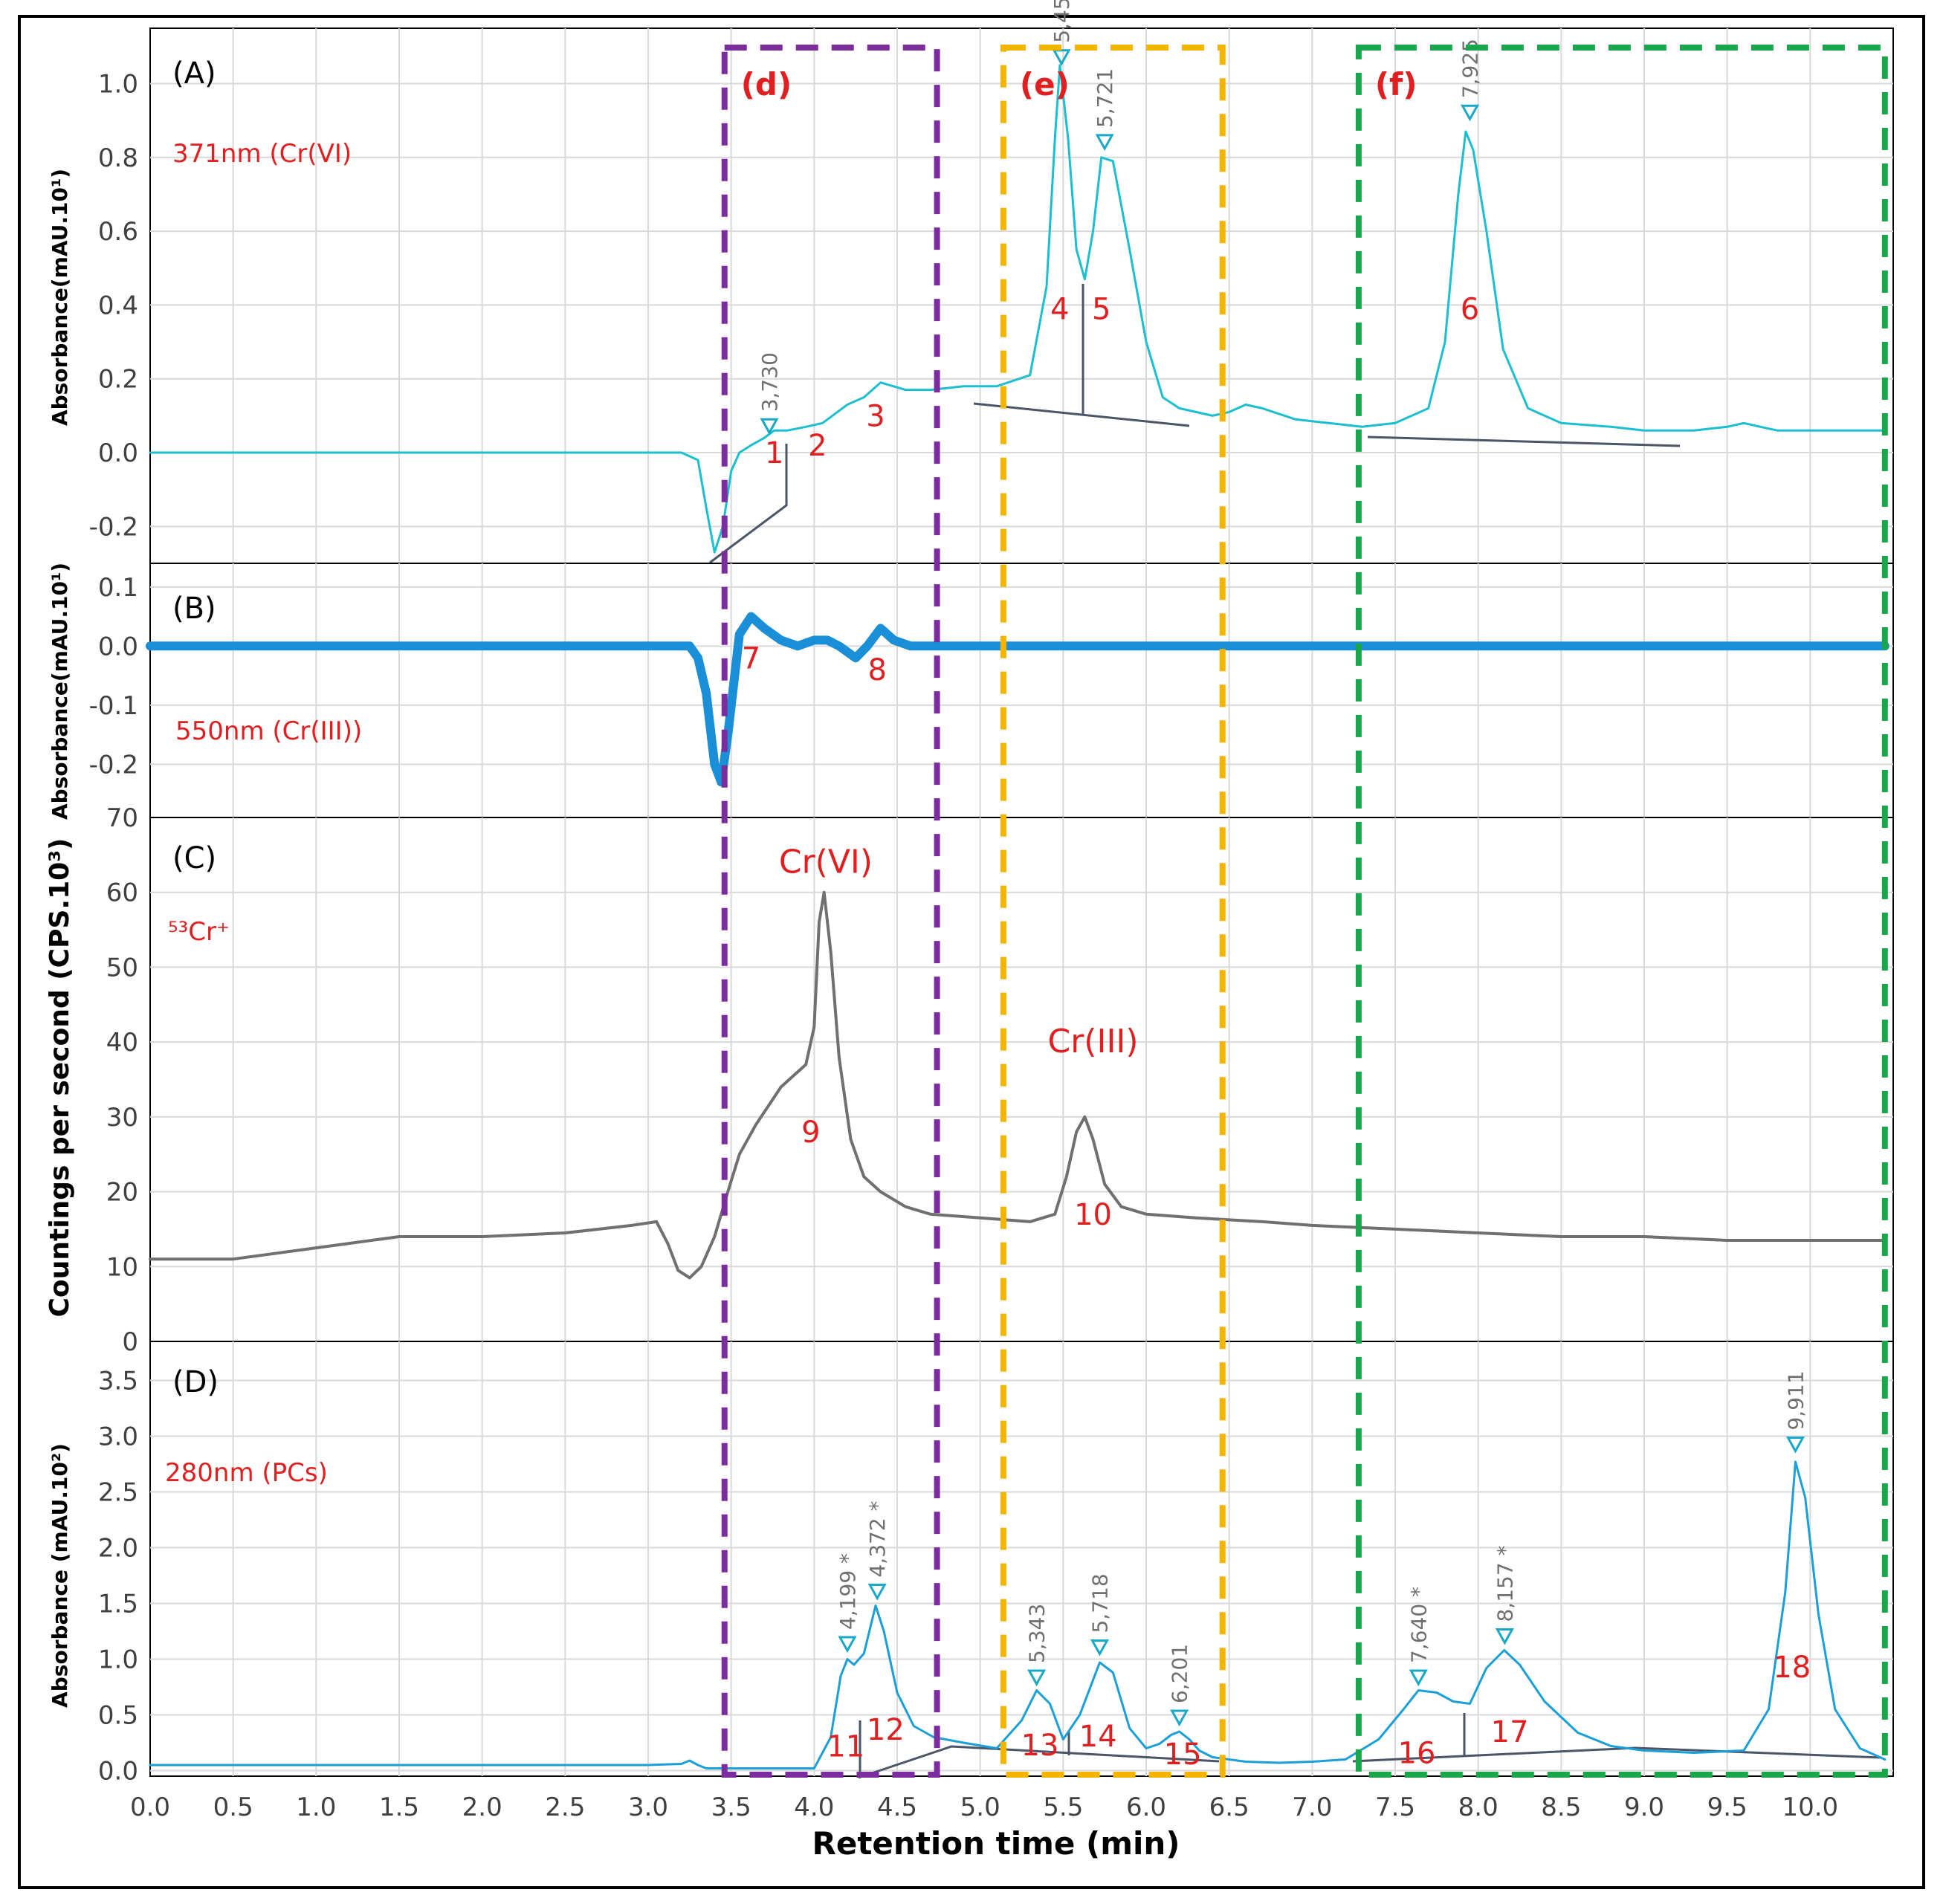 This screenshot has width=1943, height=1904. Describe the element at coordinates (122, 893) in the screenshot. I see `y-tick-label: 60` at that location.